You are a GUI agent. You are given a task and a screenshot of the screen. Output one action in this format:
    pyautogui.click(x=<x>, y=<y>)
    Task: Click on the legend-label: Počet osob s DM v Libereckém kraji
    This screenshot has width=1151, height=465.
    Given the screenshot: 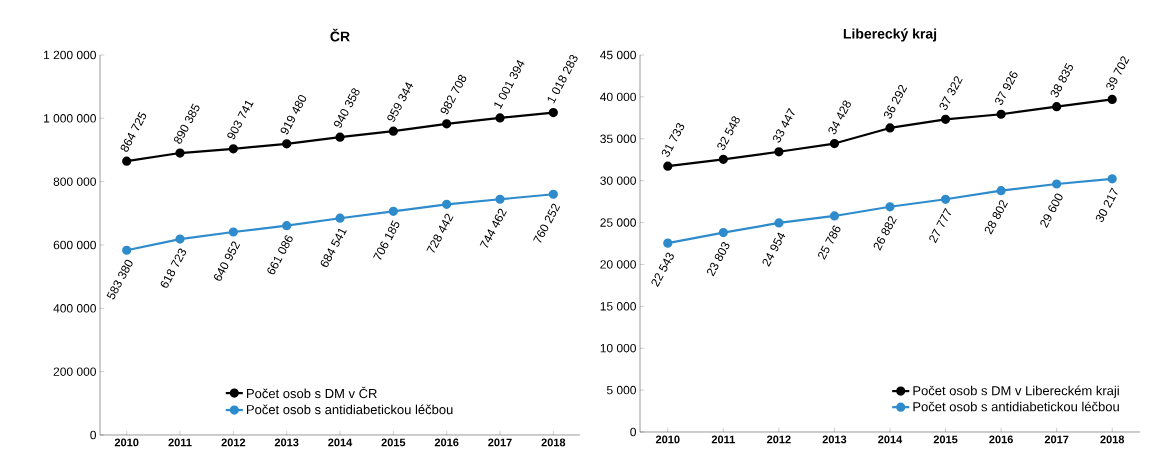 What is the action you would take?
    pyautogui.click(x=1016, y=391)
    